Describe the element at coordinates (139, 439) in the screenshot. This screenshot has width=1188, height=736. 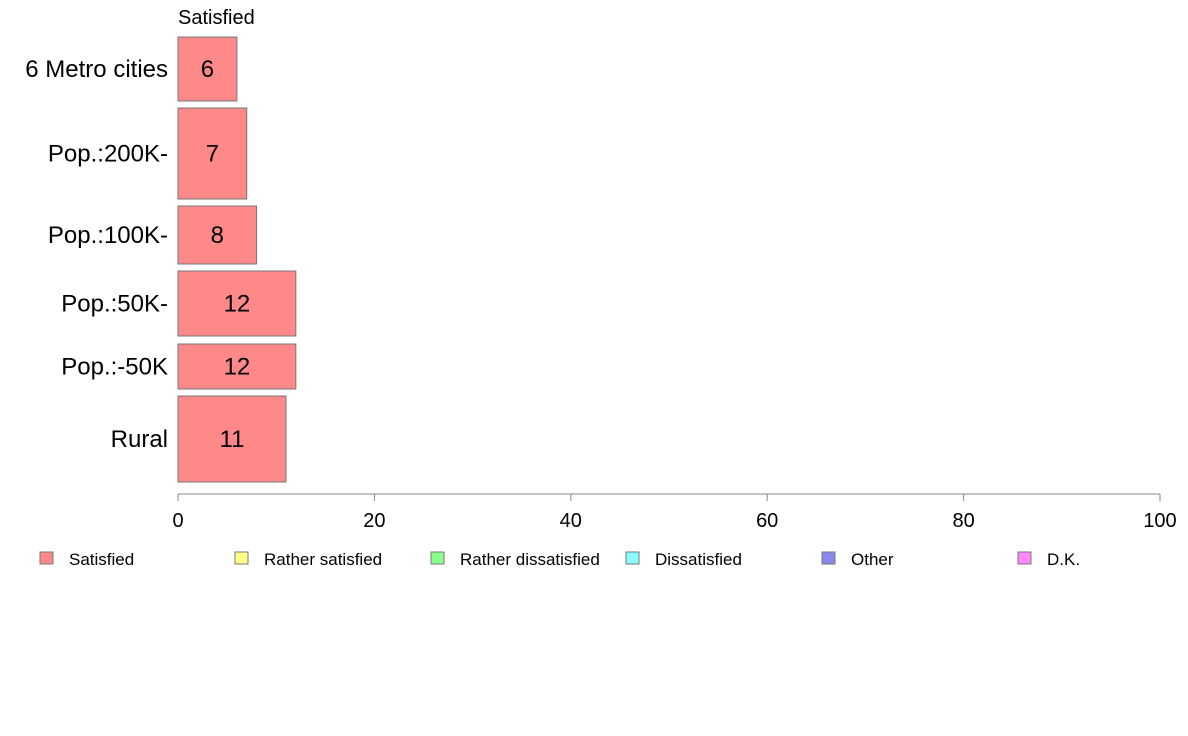
I see `category-label: Rural` at that location.